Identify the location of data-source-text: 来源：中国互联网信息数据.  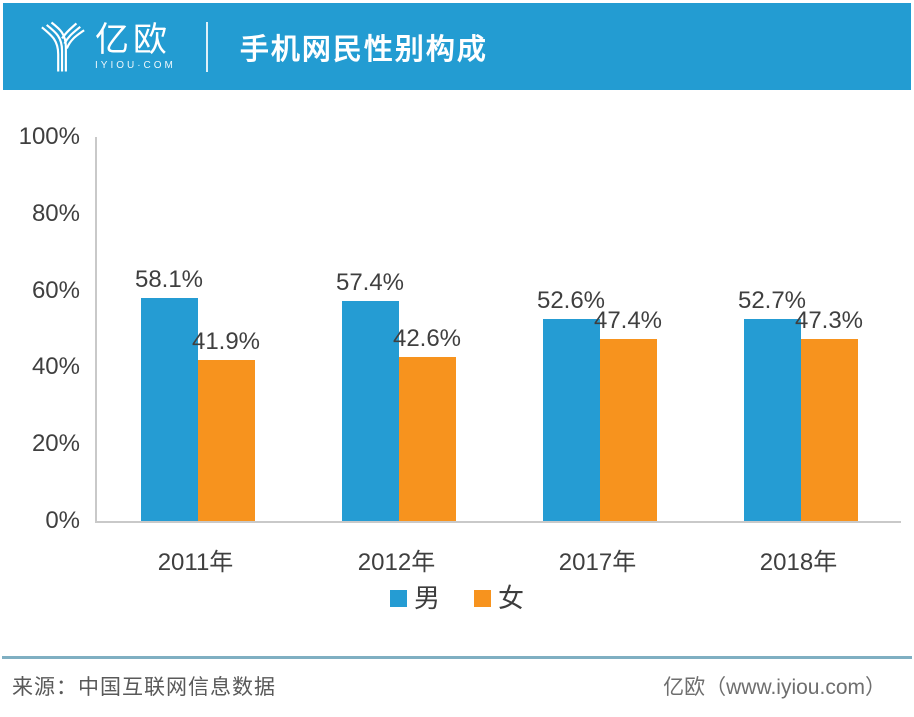
(144, 687).